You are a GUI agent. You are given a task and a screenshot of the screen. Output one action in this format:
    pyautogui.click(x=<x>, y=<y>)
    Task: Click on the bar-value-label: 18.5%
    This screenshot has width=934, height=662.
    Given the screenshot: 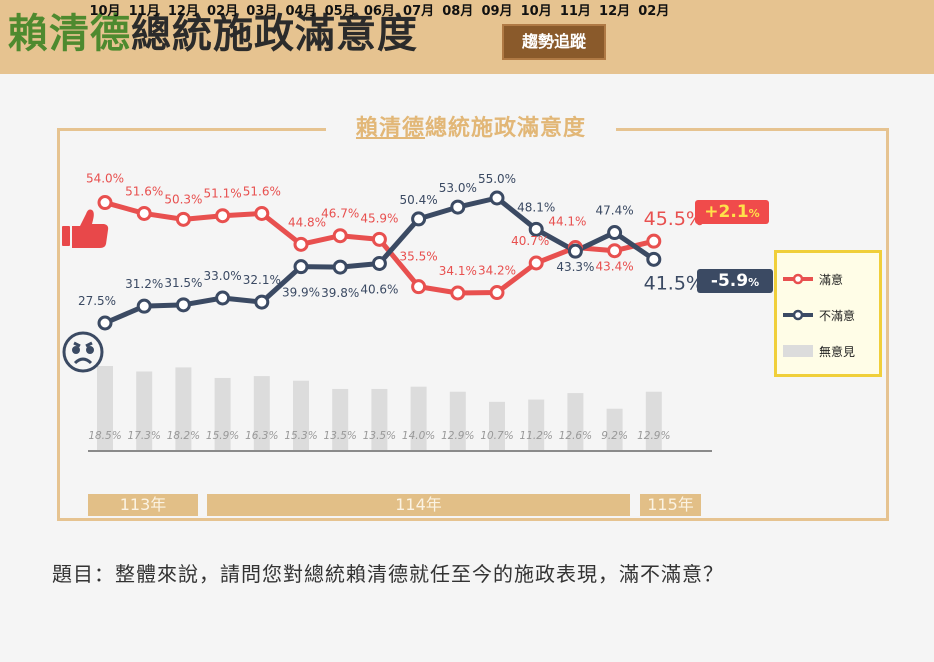 What is the action you would take?
    pyautogui.click(x=104, y=436)
    